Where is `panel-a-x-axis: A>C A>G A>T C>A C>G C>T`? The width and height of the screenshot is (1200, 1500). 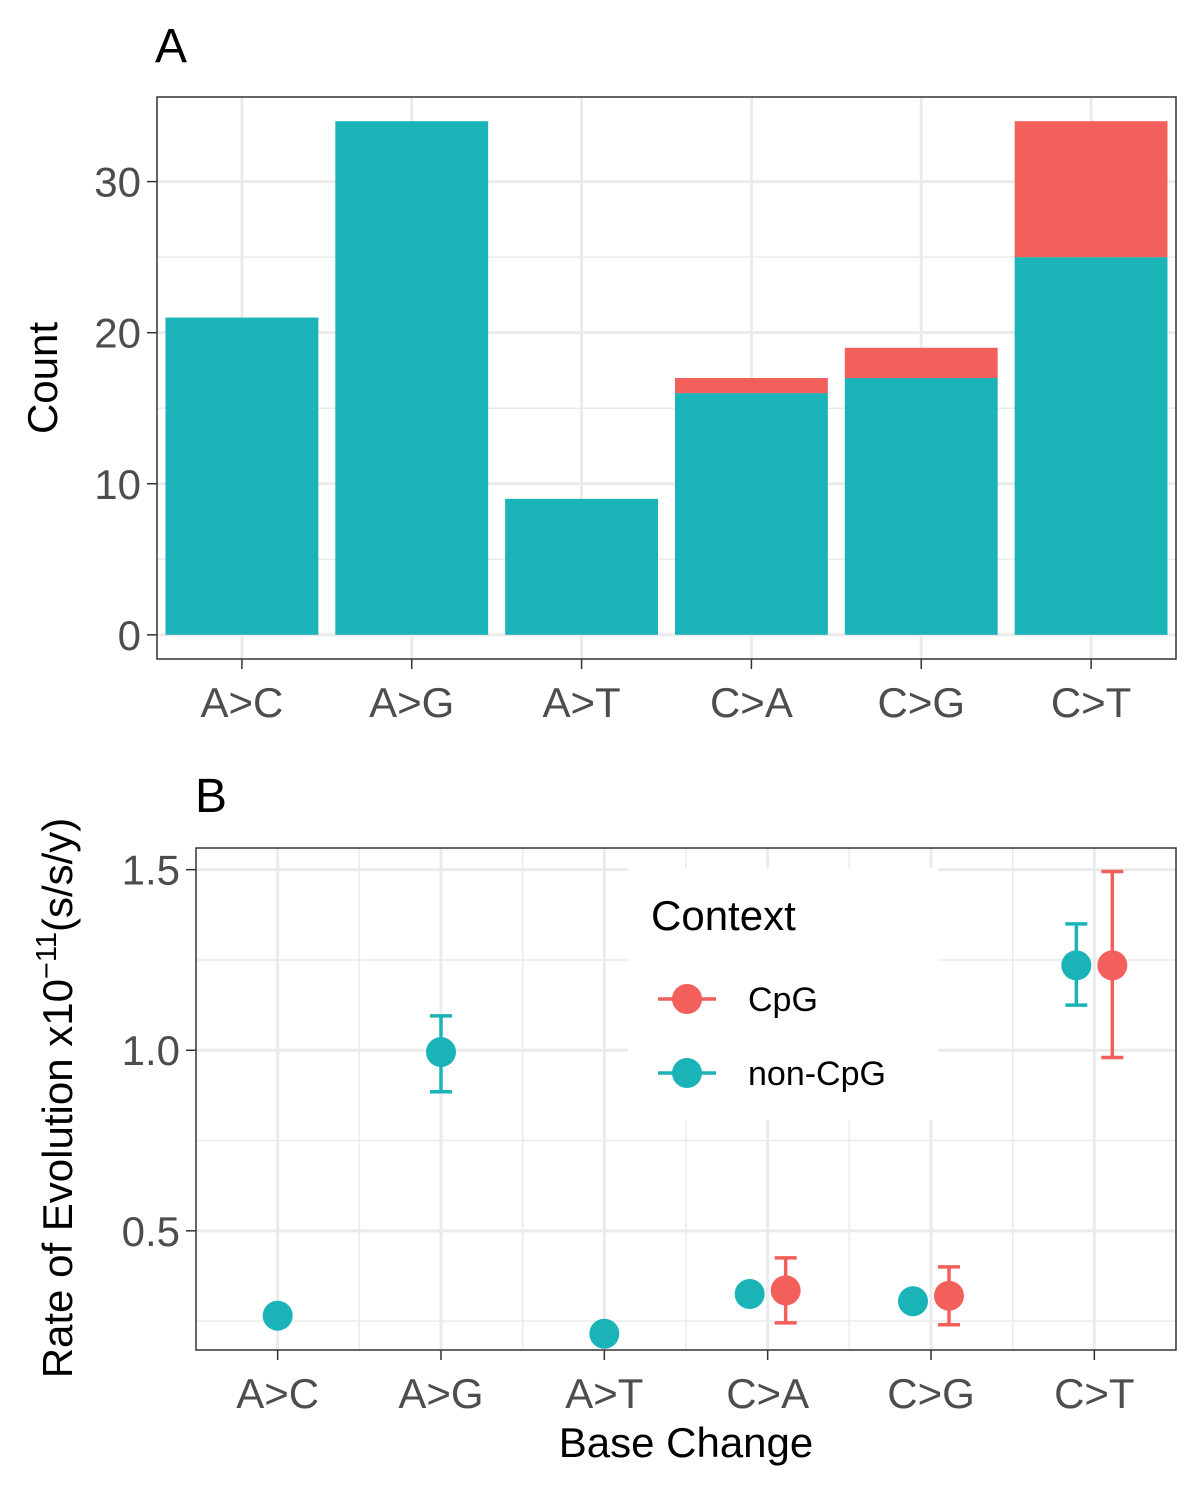
panel-a-x-axis: A>C A>G A>T C>A C>G C>T is located at coordinates (665, 692).